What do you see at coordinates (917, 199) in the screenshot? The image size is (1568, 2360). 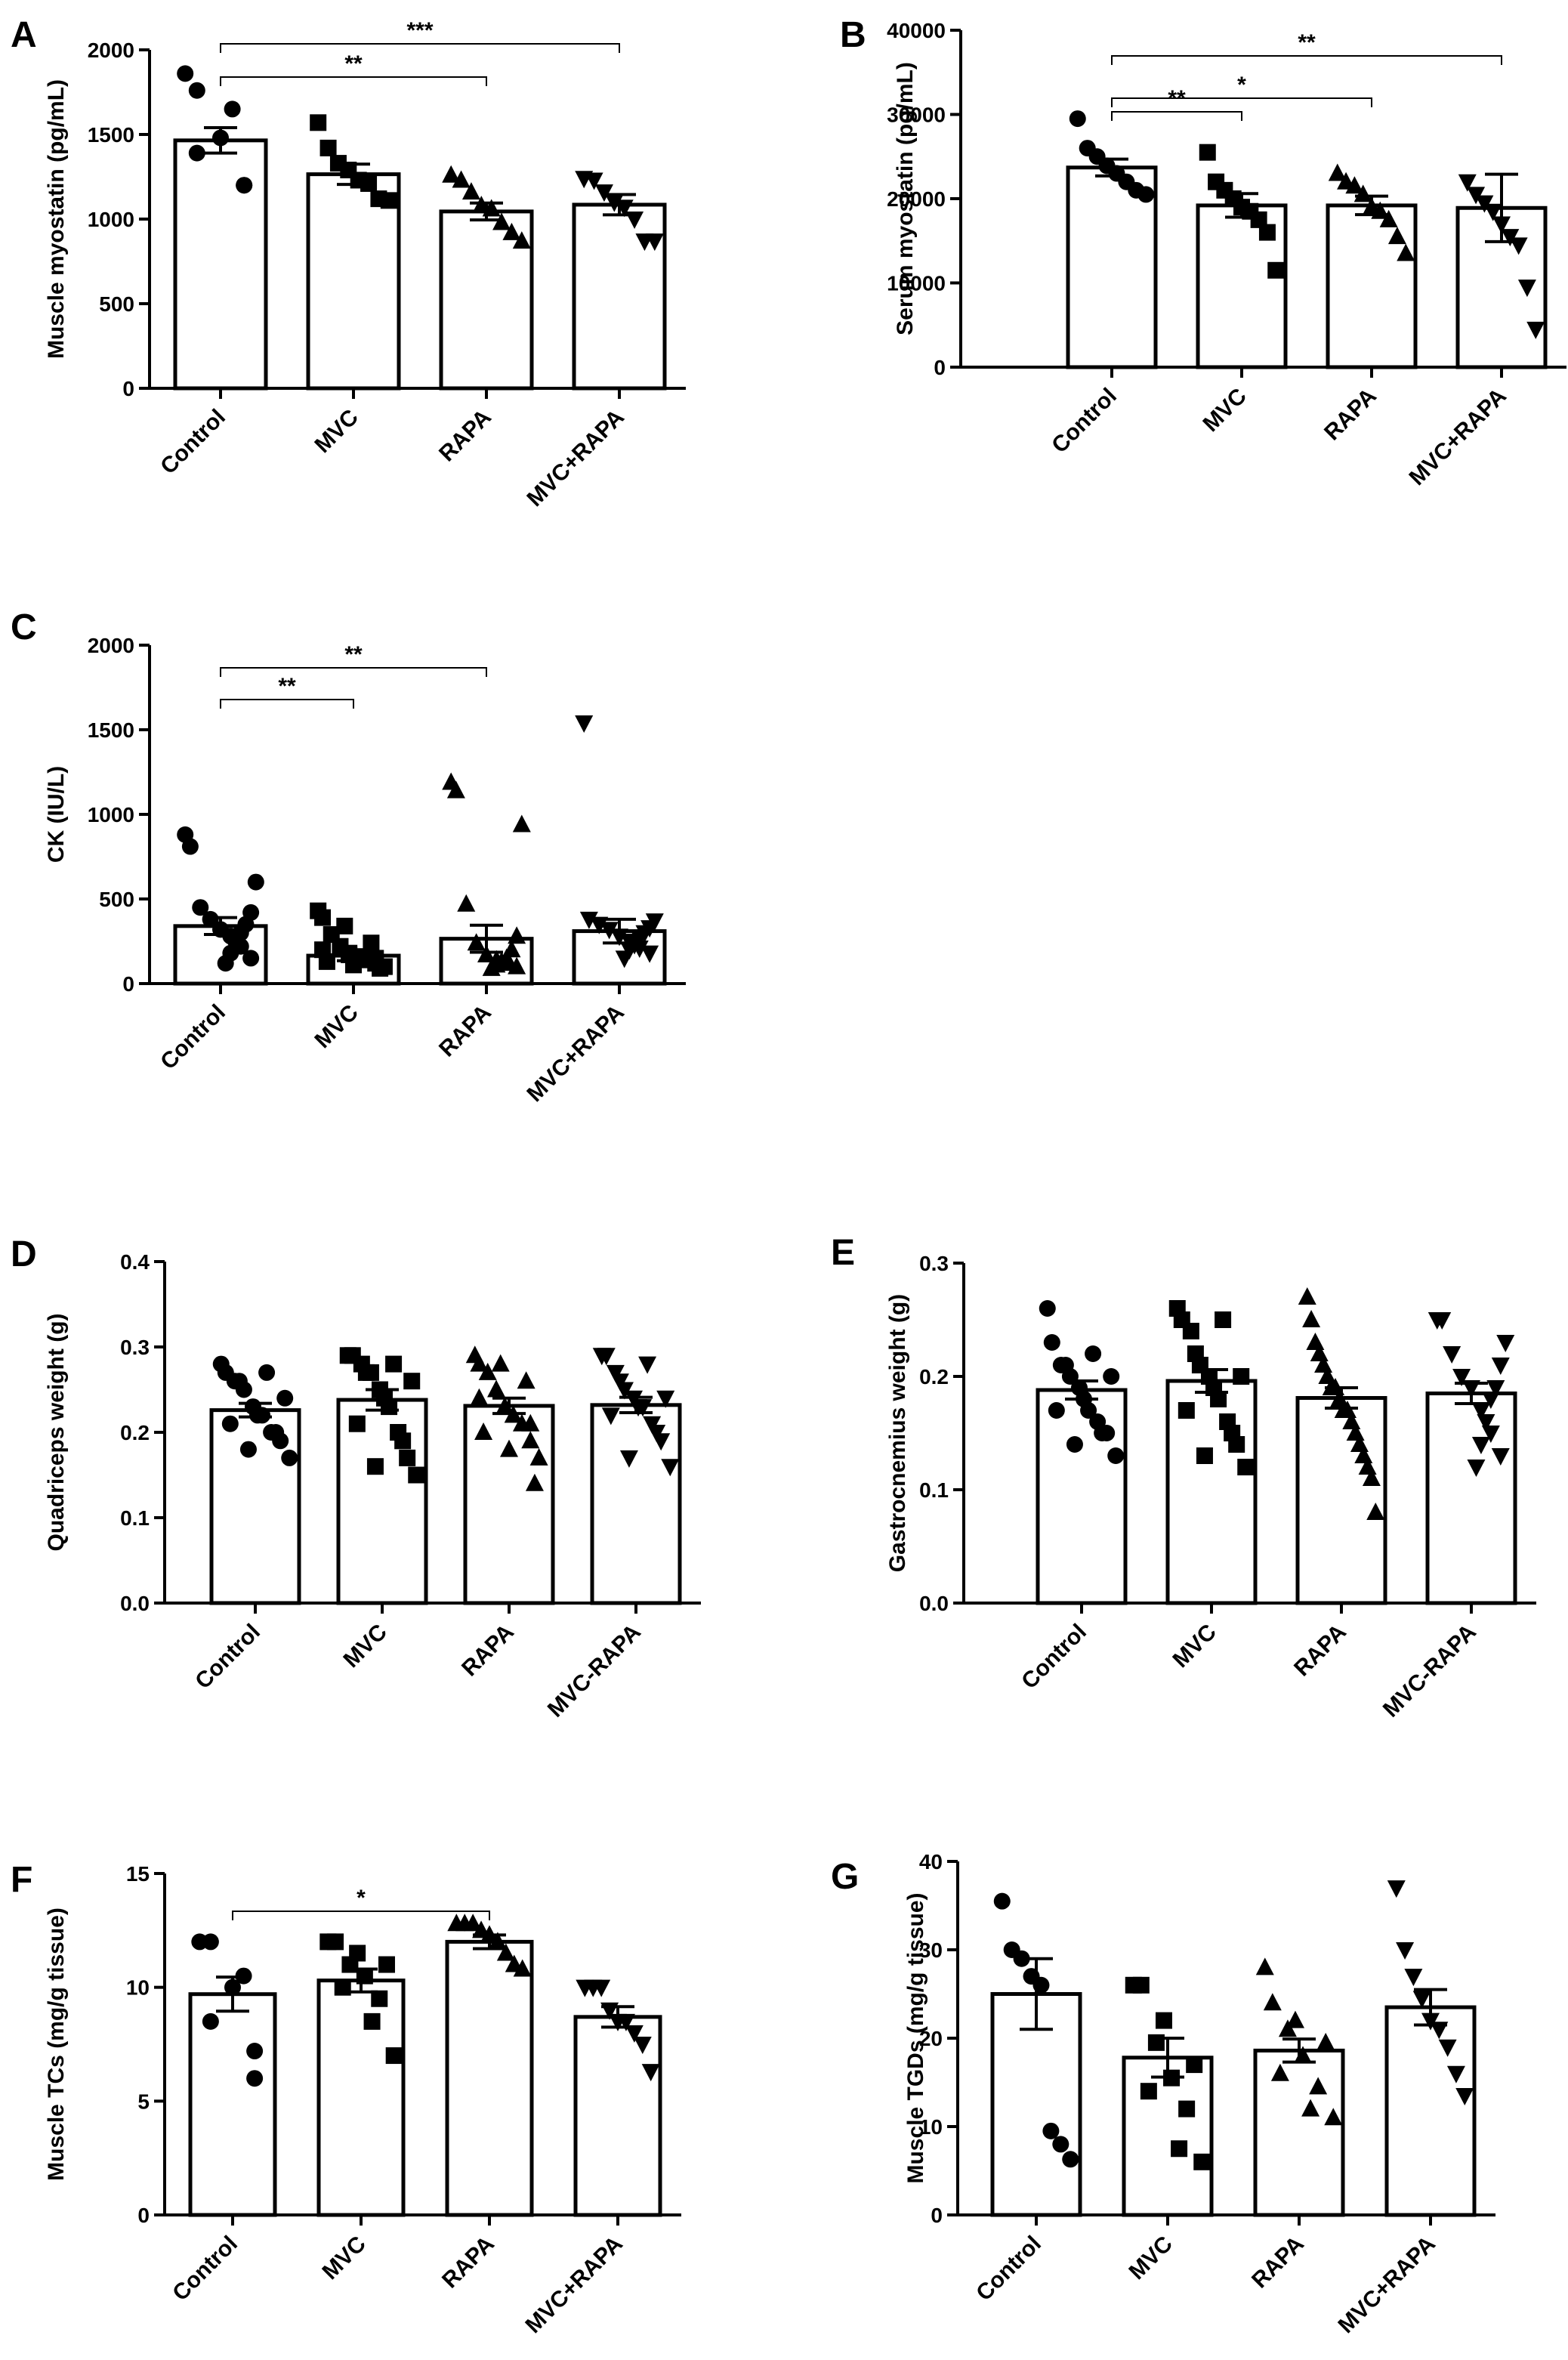 I see `y-tick-label: 20000` at bounding box center [917, 199].